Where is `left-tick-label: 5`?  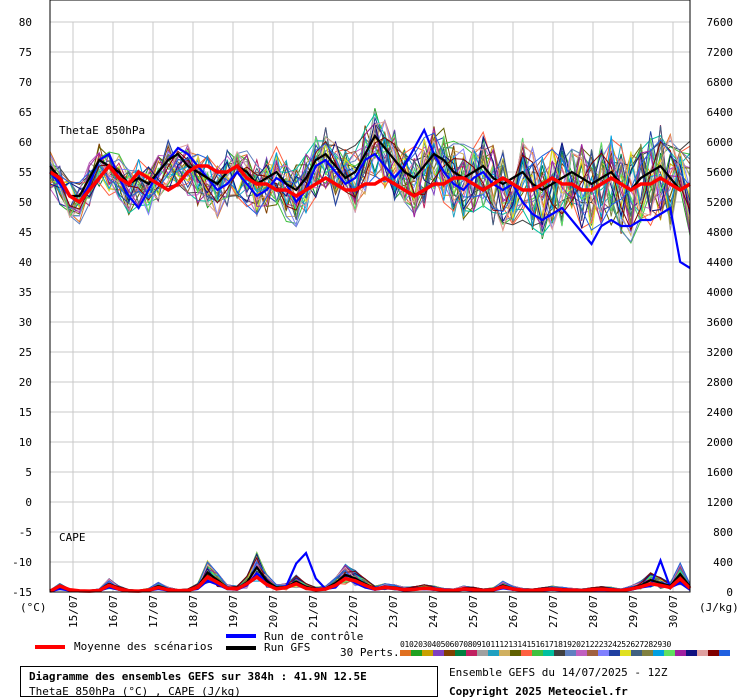 left-tick-label: 5 is located at coordinates (28, 472).